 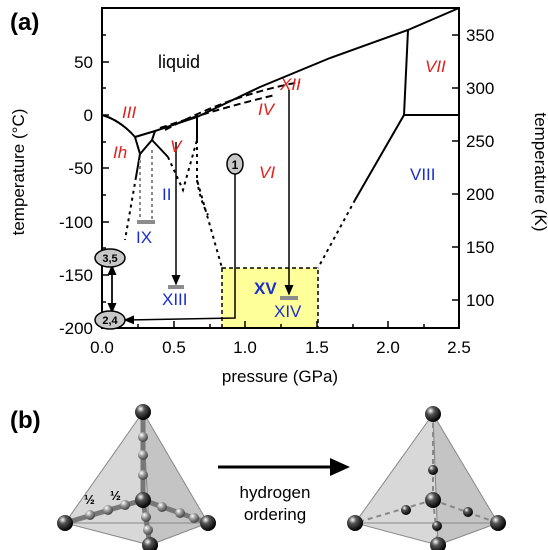 What do you see at coordinates (24, 22) in the screenshot?
I see `panel-a-label: (a)` at bounding box center [24, 22].